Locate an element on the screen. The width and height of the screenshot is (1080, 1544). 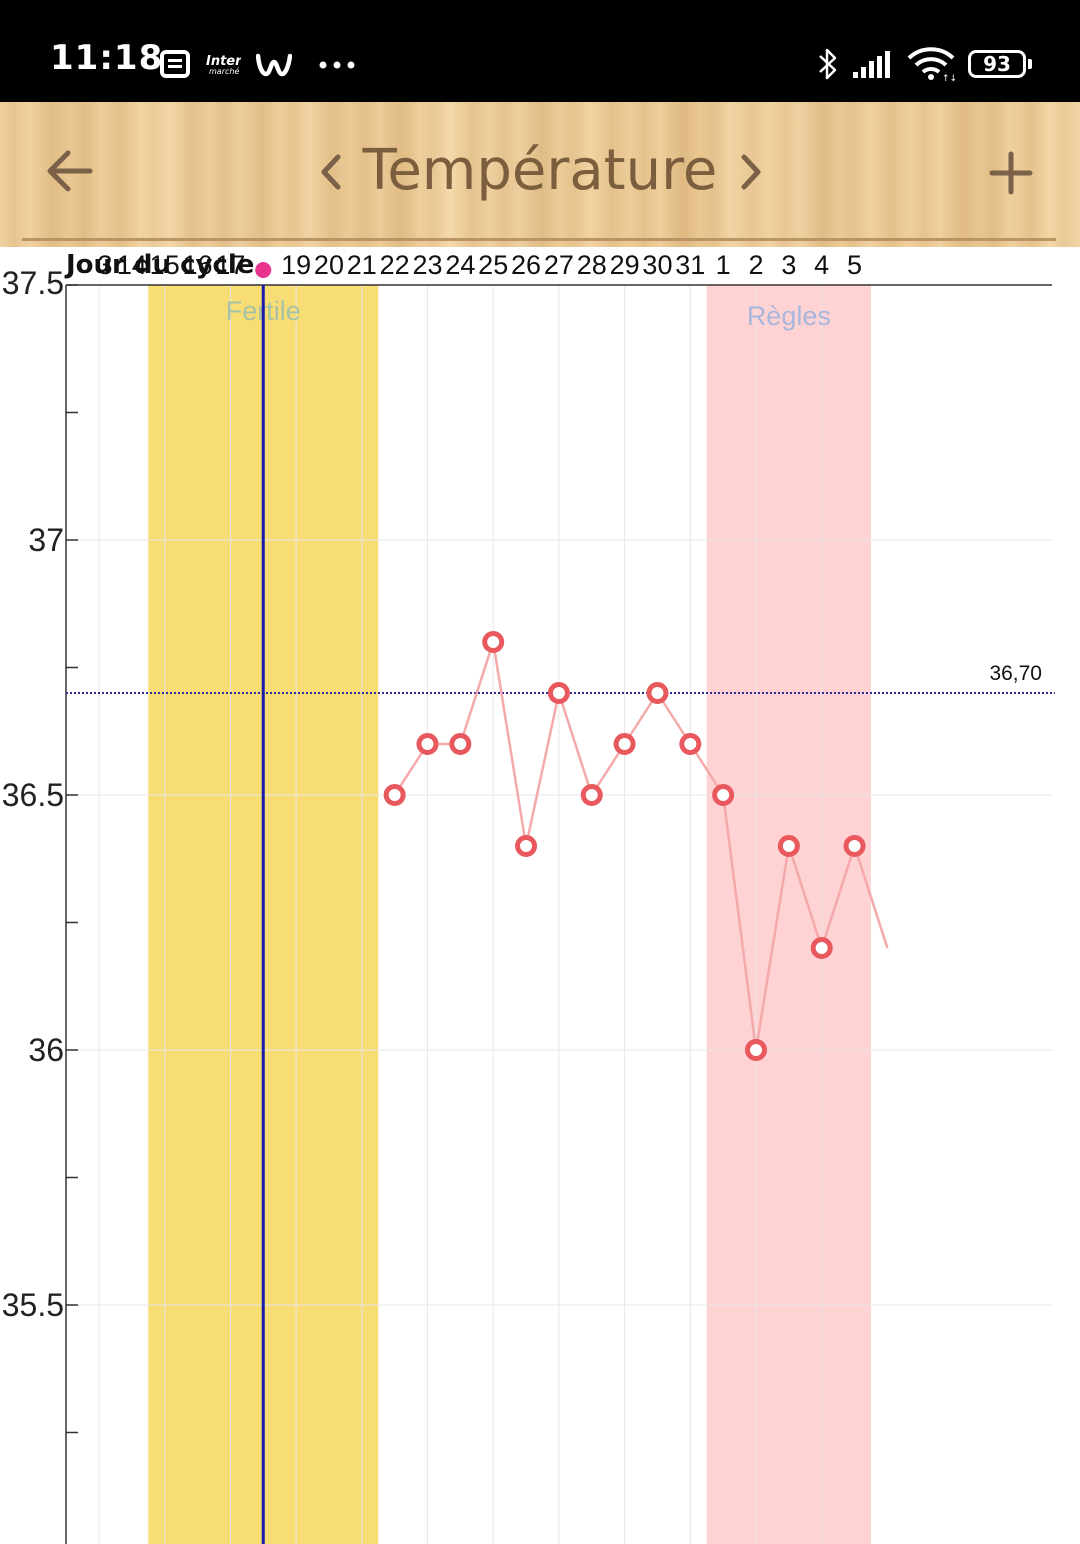
y-tick-label: 37.5 is located at coordinates (33, 283).